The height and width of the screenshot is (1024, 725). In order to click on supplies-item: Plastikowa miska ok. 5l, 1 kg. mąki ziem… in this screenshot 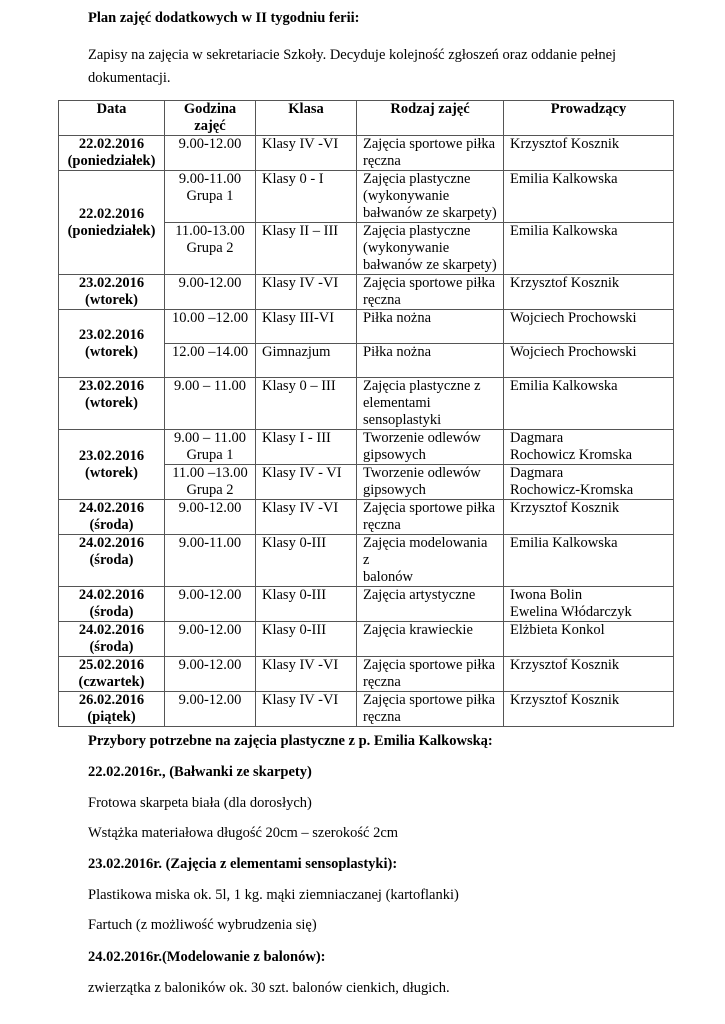, I will do `click(273, 895)`.